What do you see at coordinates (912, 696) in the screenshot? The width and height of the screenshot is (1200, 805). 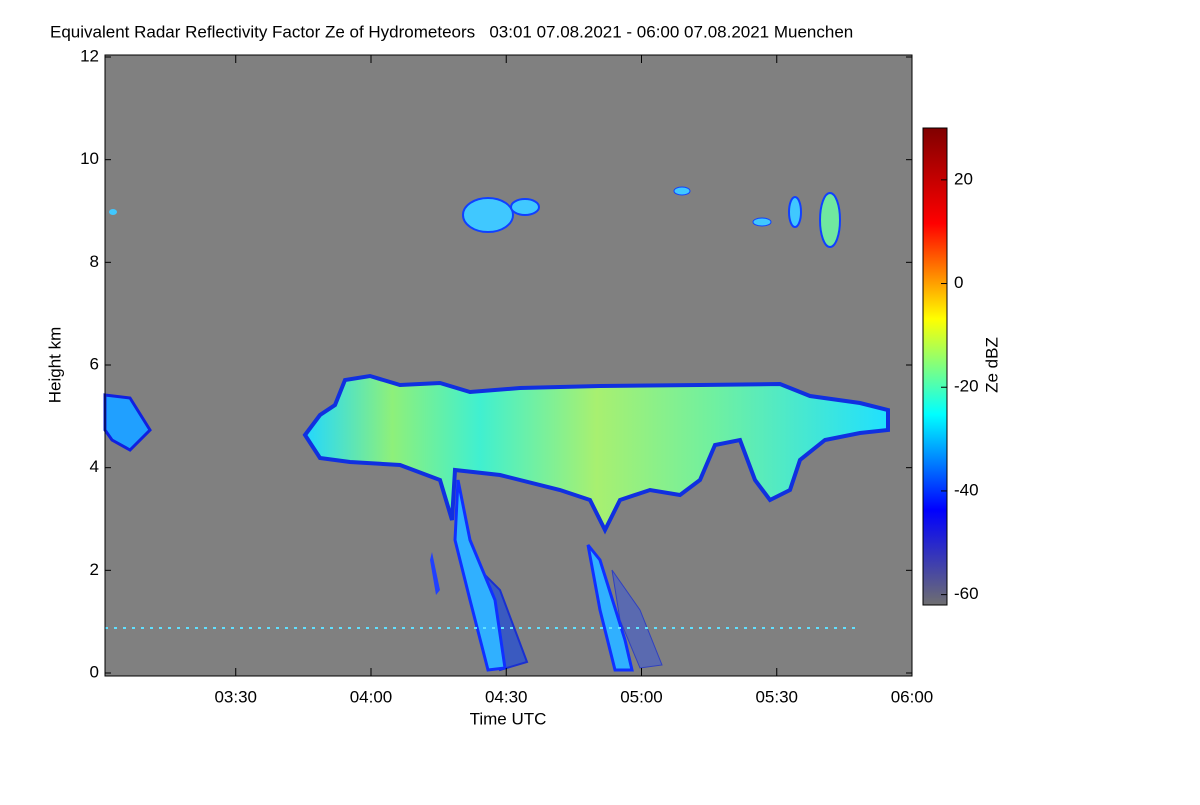 I see `x-tick-label: 06:00` at bounding box center [912, 696].